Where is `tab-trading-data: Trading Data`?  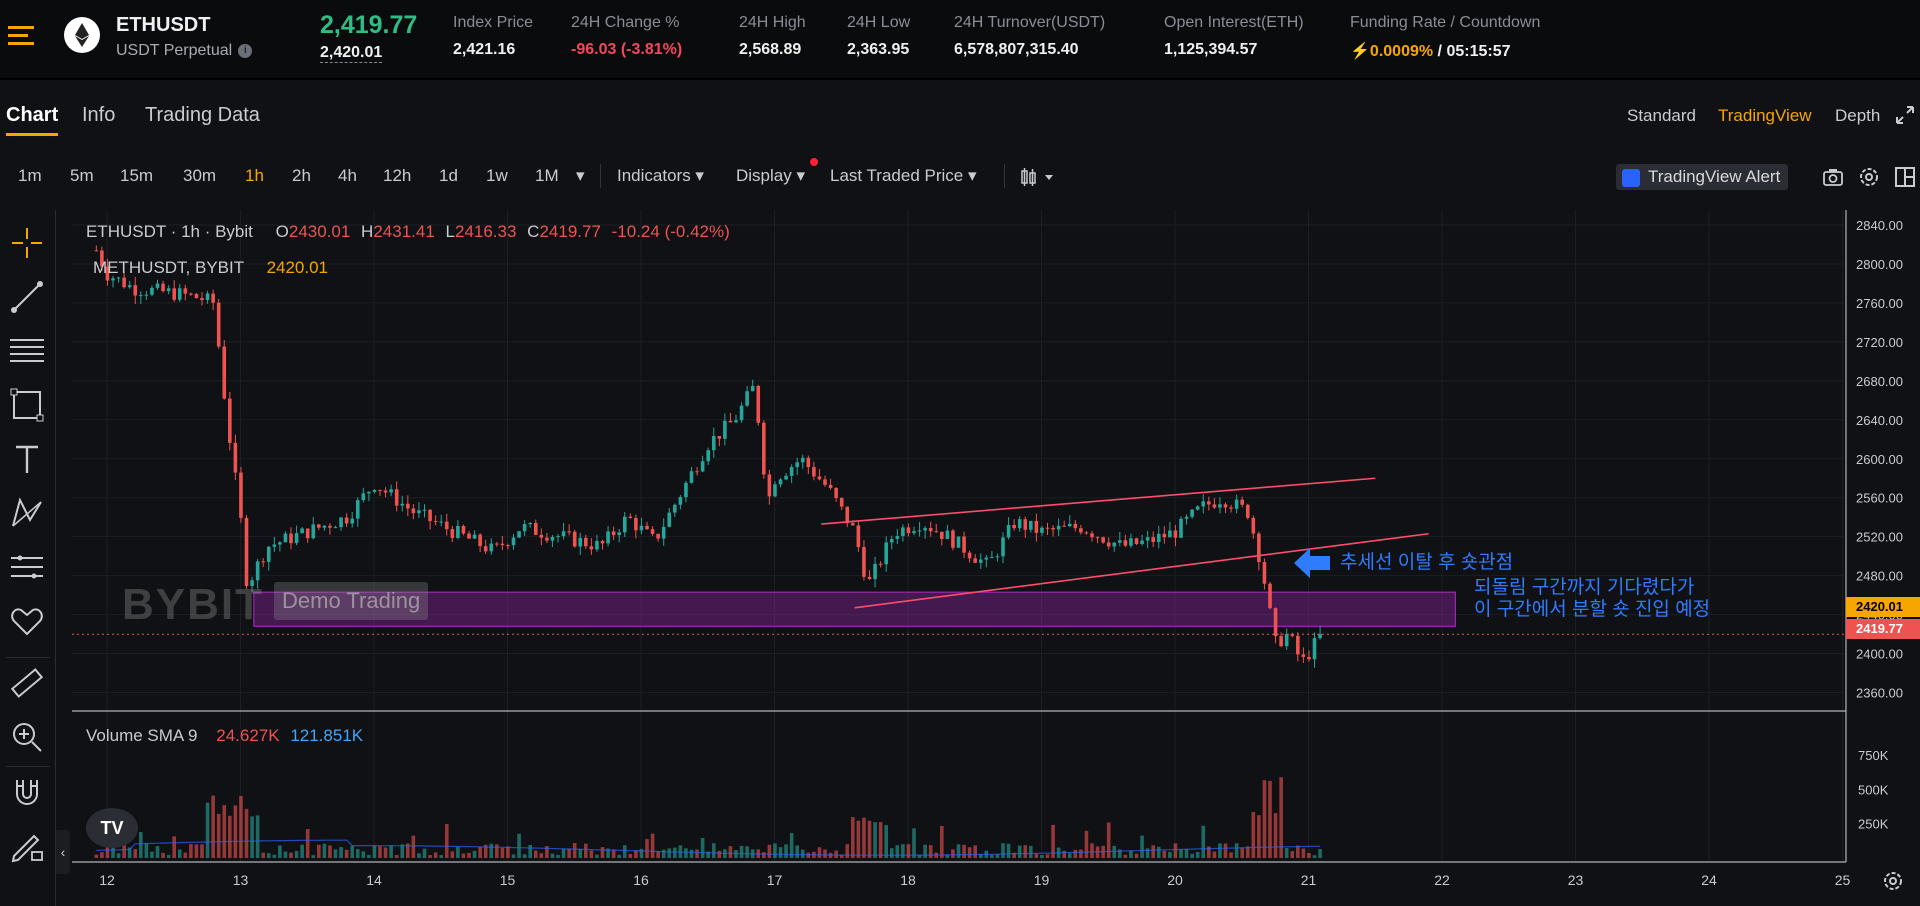 tab-trading-data: Trading Data is located at coordinates (202, 115).